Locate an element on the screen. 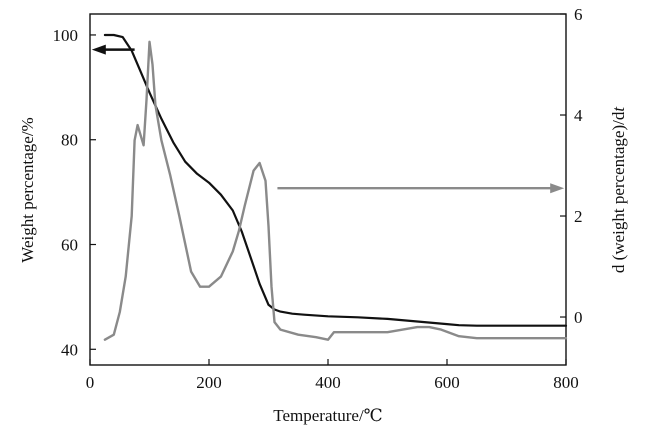 Image resolution: width=648 pixels, height=448 pixels. y-right-axis-label: d (weight percentage)/dt is located at coordinates (618, 189).